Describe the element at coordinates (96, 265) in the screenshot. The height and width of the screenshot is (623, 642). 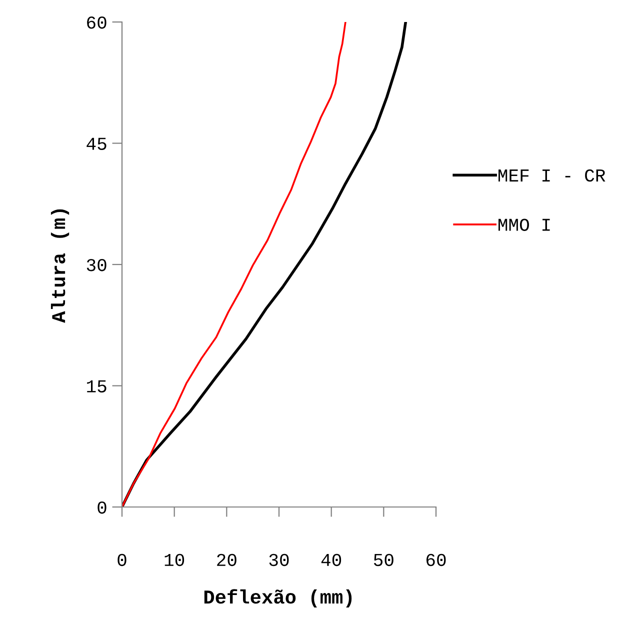
I see `y-tick-label: 30` at that location.